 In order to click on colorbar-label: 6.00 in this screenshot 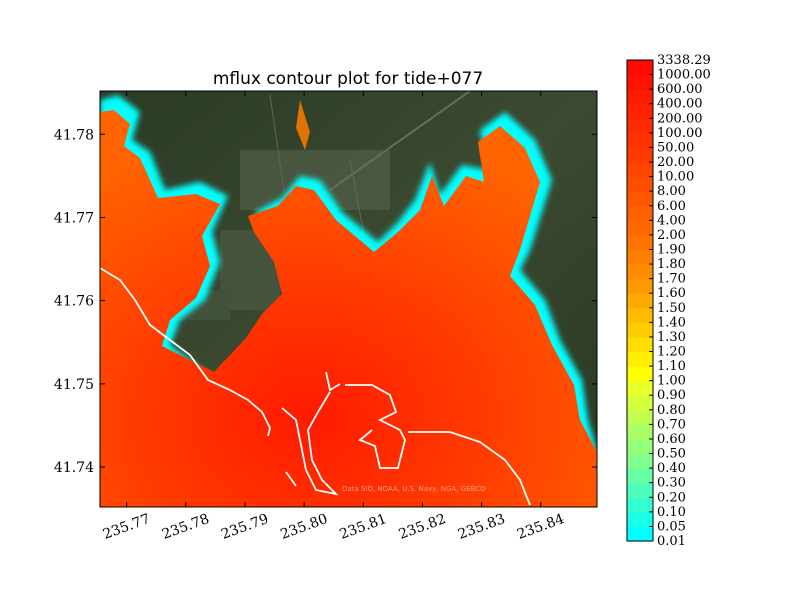, I will do `click(671, 206)`.